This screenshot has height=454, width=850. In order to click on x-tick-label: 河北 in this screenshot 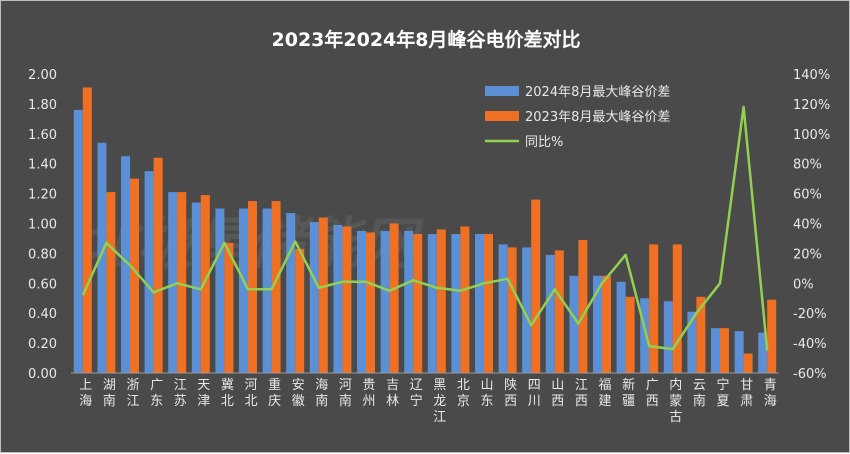, I will do `click(250, 393)`.